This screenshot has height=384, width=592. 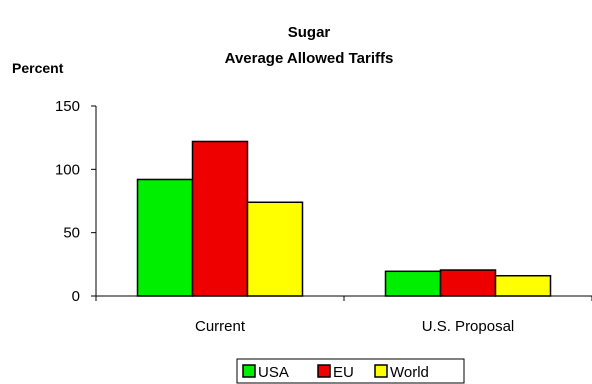 What do you see at coordinates (67, 106) in the screenshot?
I see `y-tick-label: 150` at bounding box center [67, 106].